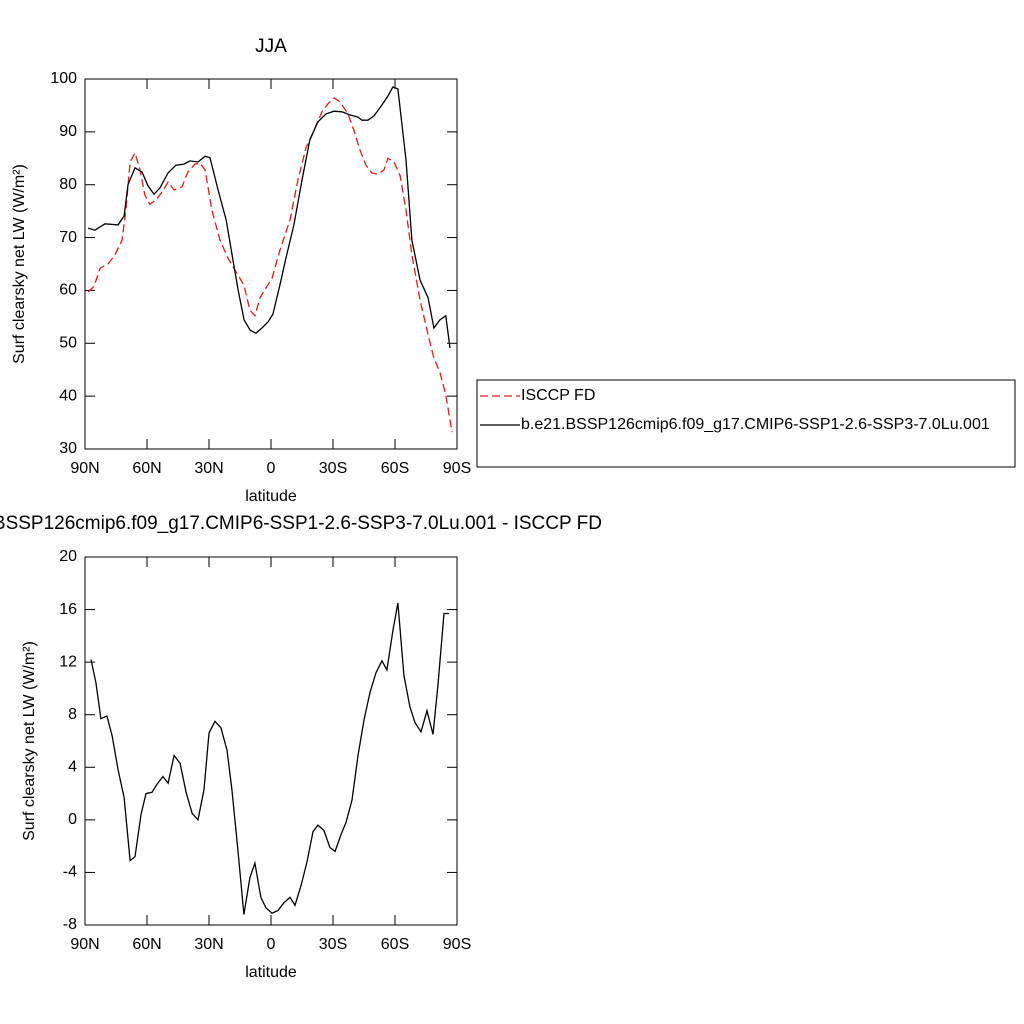 This screenshot has height=1024, width=1024. I want to click on y-tick-label: 8, so click(72, 714).